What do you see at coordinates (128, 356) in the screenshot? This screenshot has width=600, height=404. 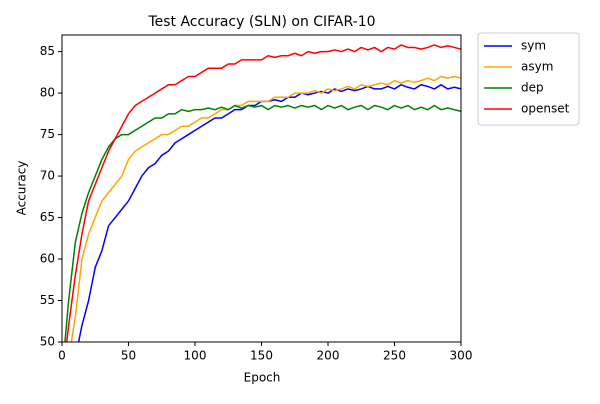 I see `x-tick-label: 50` at bounding box center [128, 356].